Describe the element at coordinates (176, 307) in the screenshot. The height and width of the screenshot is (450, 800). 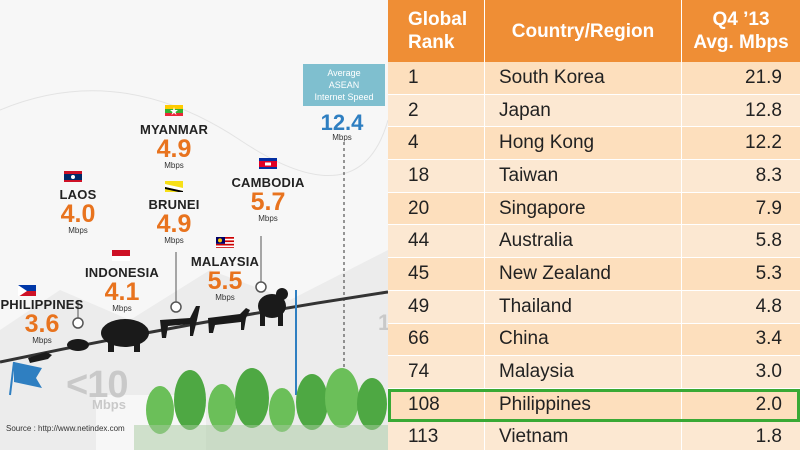
I see `myanmar-pin` at that location.